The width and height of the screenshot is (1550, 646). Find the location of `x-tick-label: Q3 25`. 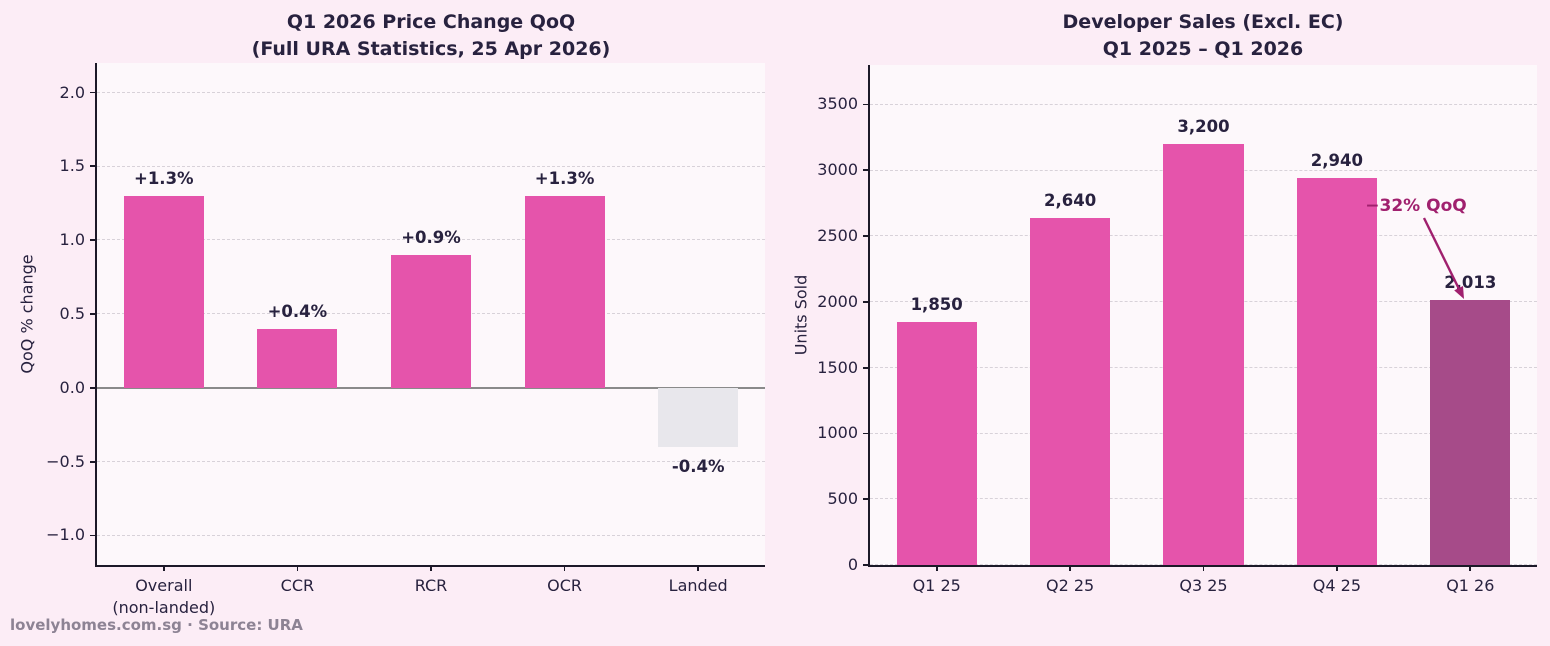

x-tick-label: Q3 25 is located at coordinates (1203, 585).